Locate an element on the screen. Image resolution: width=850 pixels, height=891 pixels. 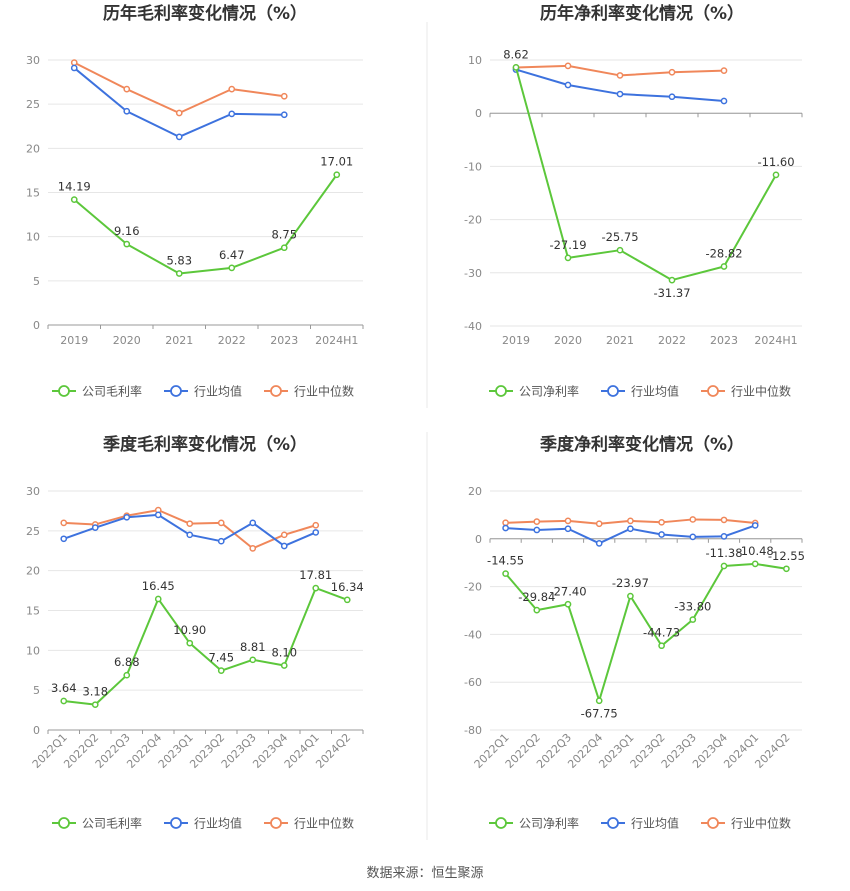
data-label: -12.55 is located at coordinates (786, 556).